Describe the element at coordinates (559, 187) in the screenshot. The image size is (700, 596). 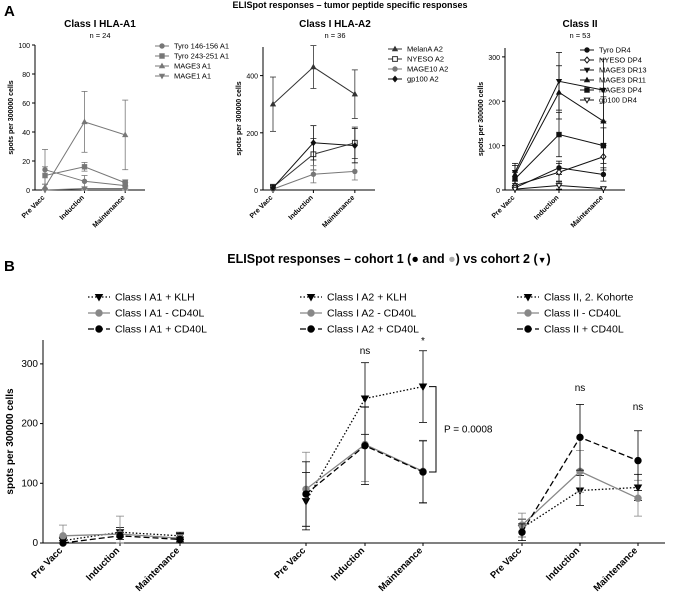
I see `series-gp100-dr4` at that location.